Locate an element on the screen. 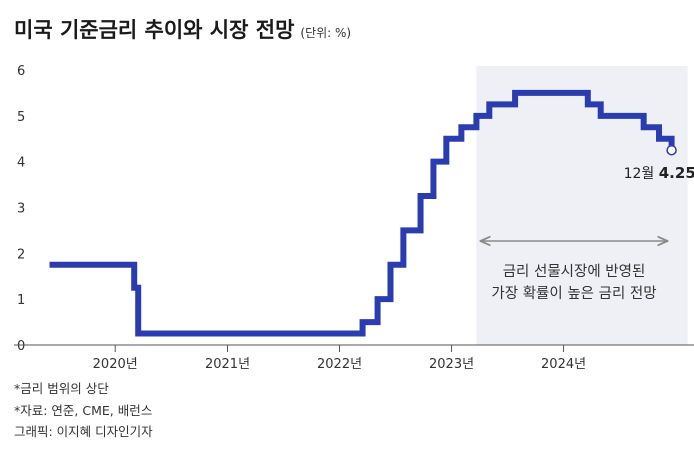 The width and height of the screenshot is (694, 456). note-graphic: 그래픽: 이지혜 디자인기자 is located at coordinates (83, 431).